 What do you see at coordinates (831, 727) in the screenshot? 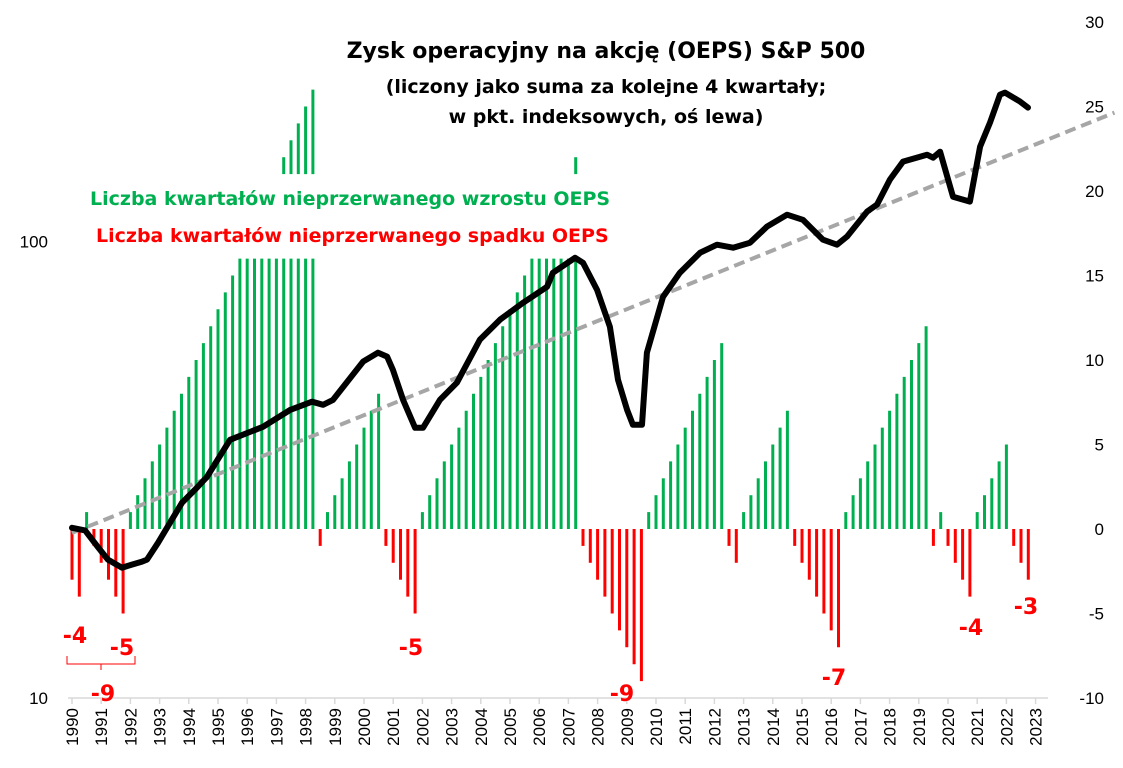
I see `x-tick-label: 2016` at bounding box center [831, 727].